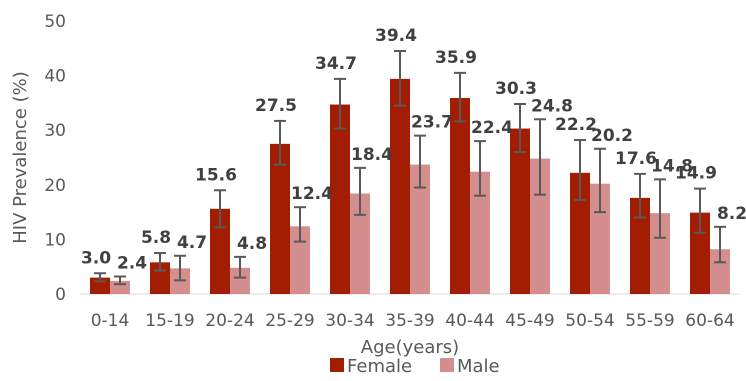 The width and height of the screenshot is (746, 381). I want to click on female-value-label: 34.7, so click(336, 64).